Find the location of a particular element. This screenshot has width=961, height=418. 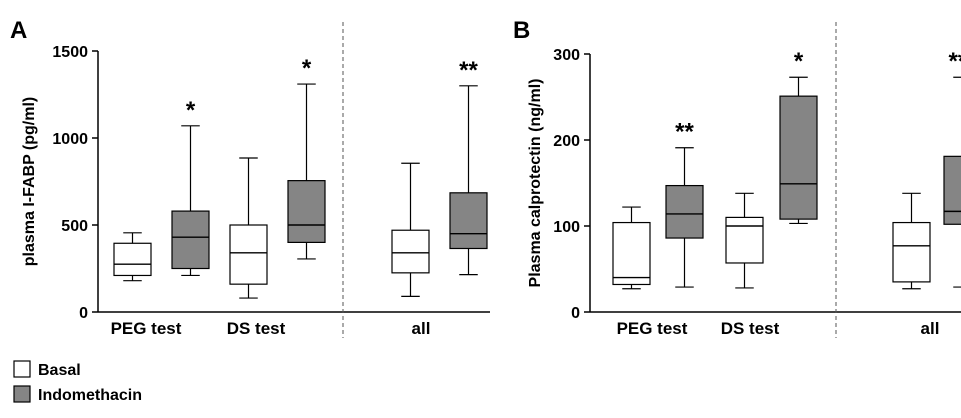

legend-label: Indomethacin is located at coordinates (90, 395).